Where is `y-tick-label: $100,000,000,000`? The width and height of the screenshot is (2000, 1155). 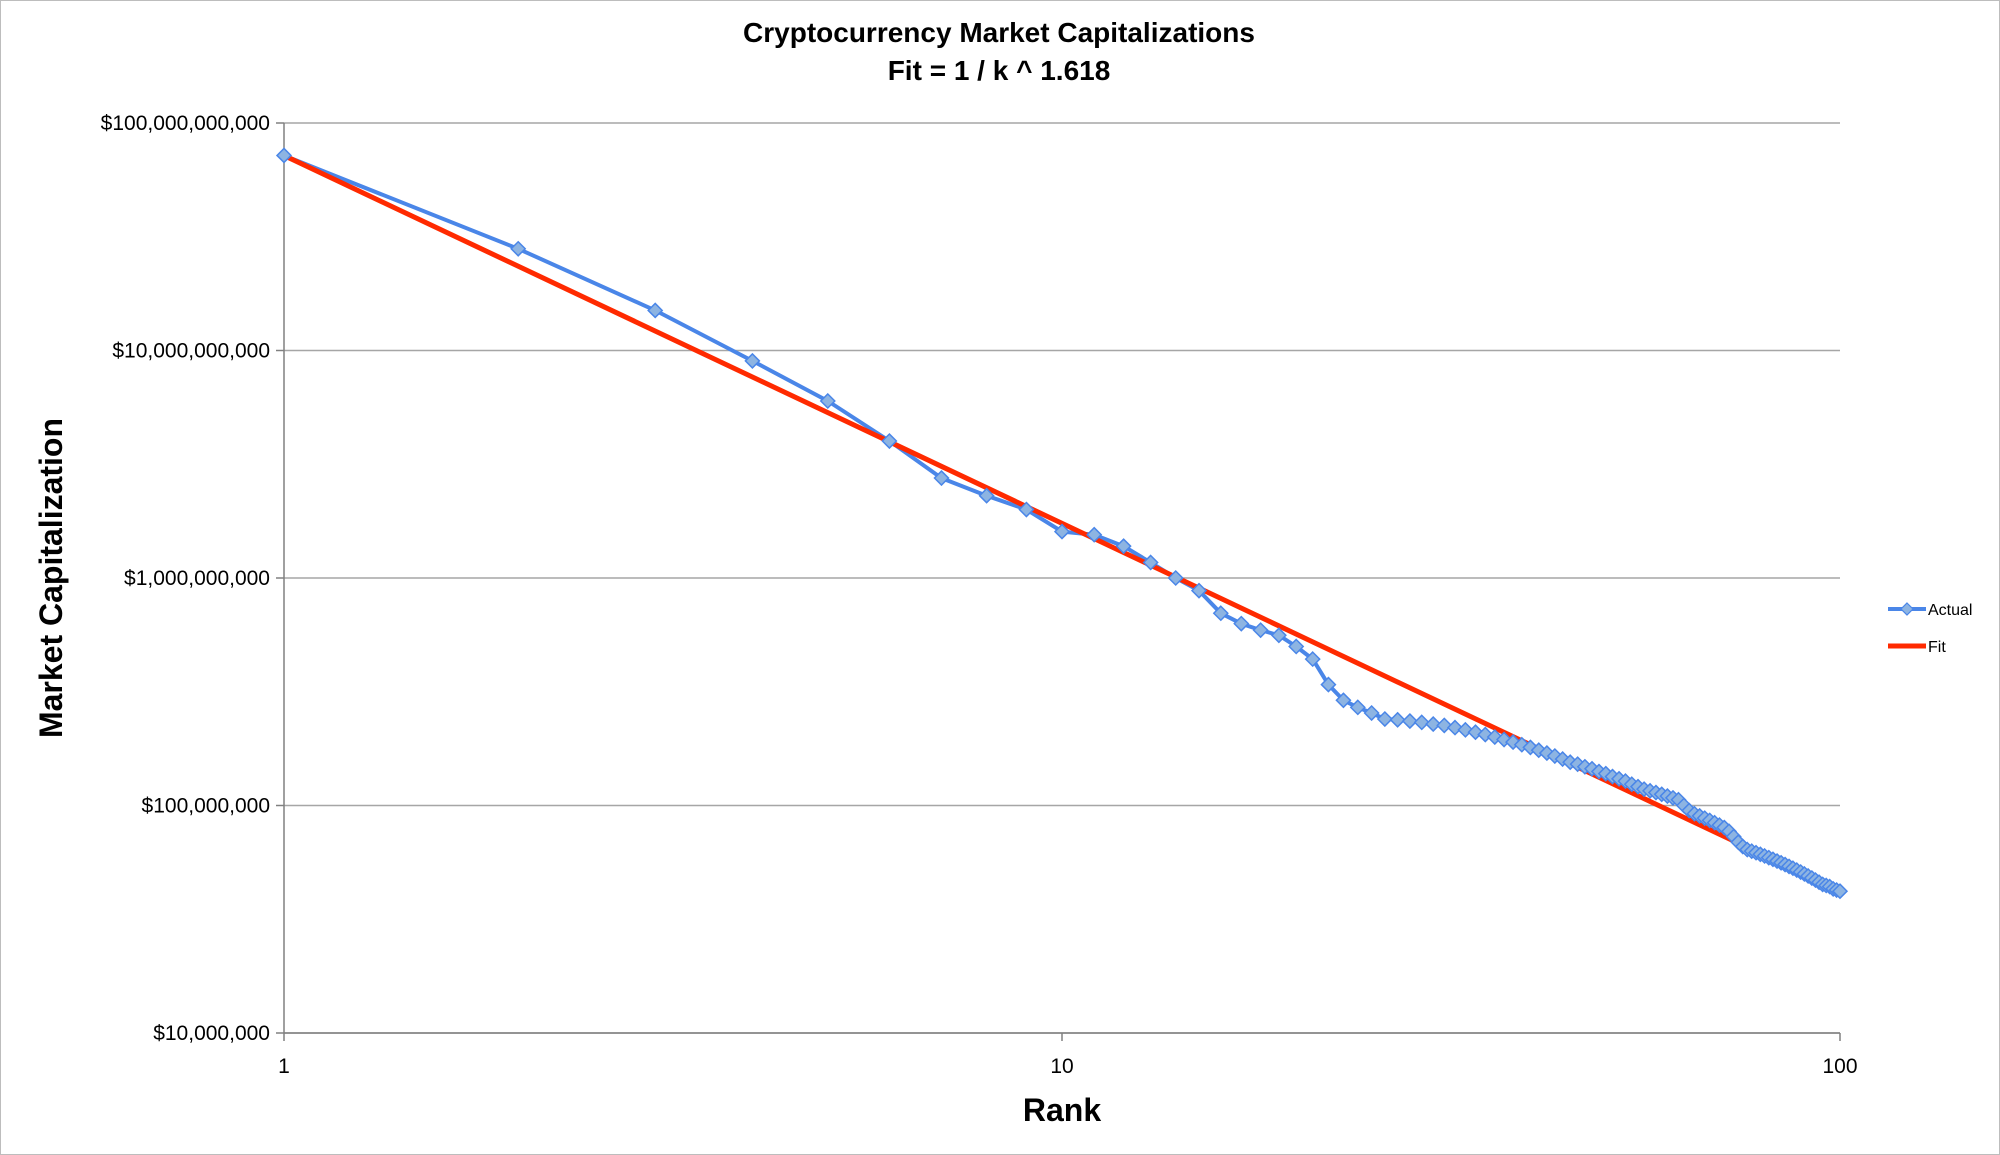
y-tick-label: $100,000,000,000 is located at coordinates (185, 123).